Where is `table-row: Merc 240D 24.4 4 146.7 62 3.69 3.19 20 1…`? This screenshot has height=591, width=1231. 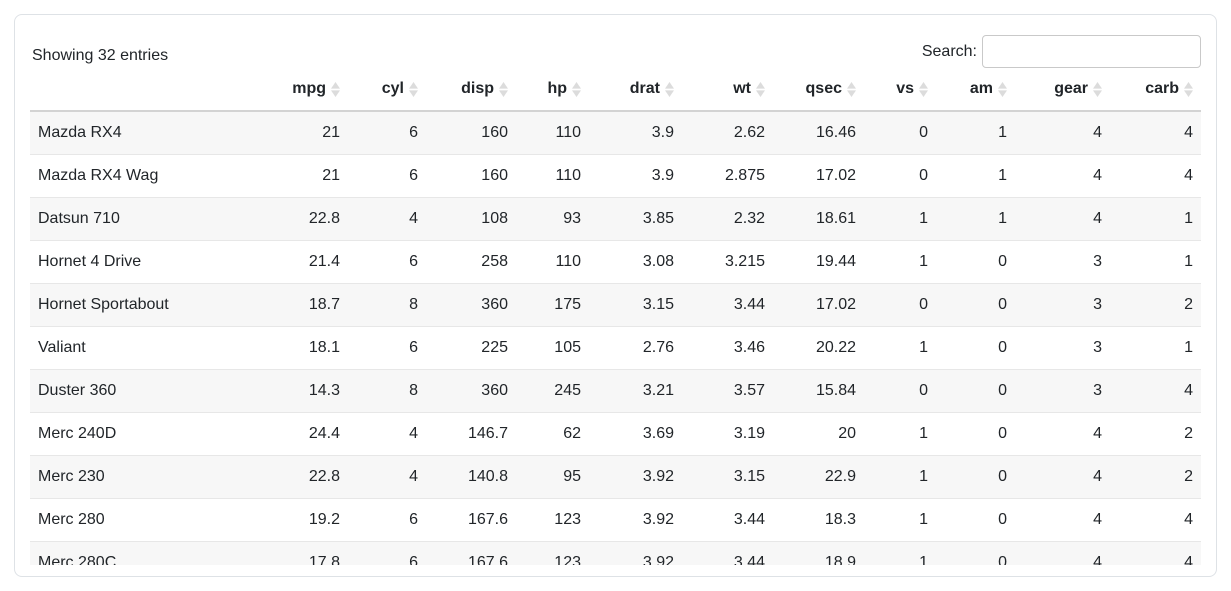 table-row: Merc 240D 24.4 4 146.7 62 3.69 3.19 20 1… is located at coordinates (615, 434).